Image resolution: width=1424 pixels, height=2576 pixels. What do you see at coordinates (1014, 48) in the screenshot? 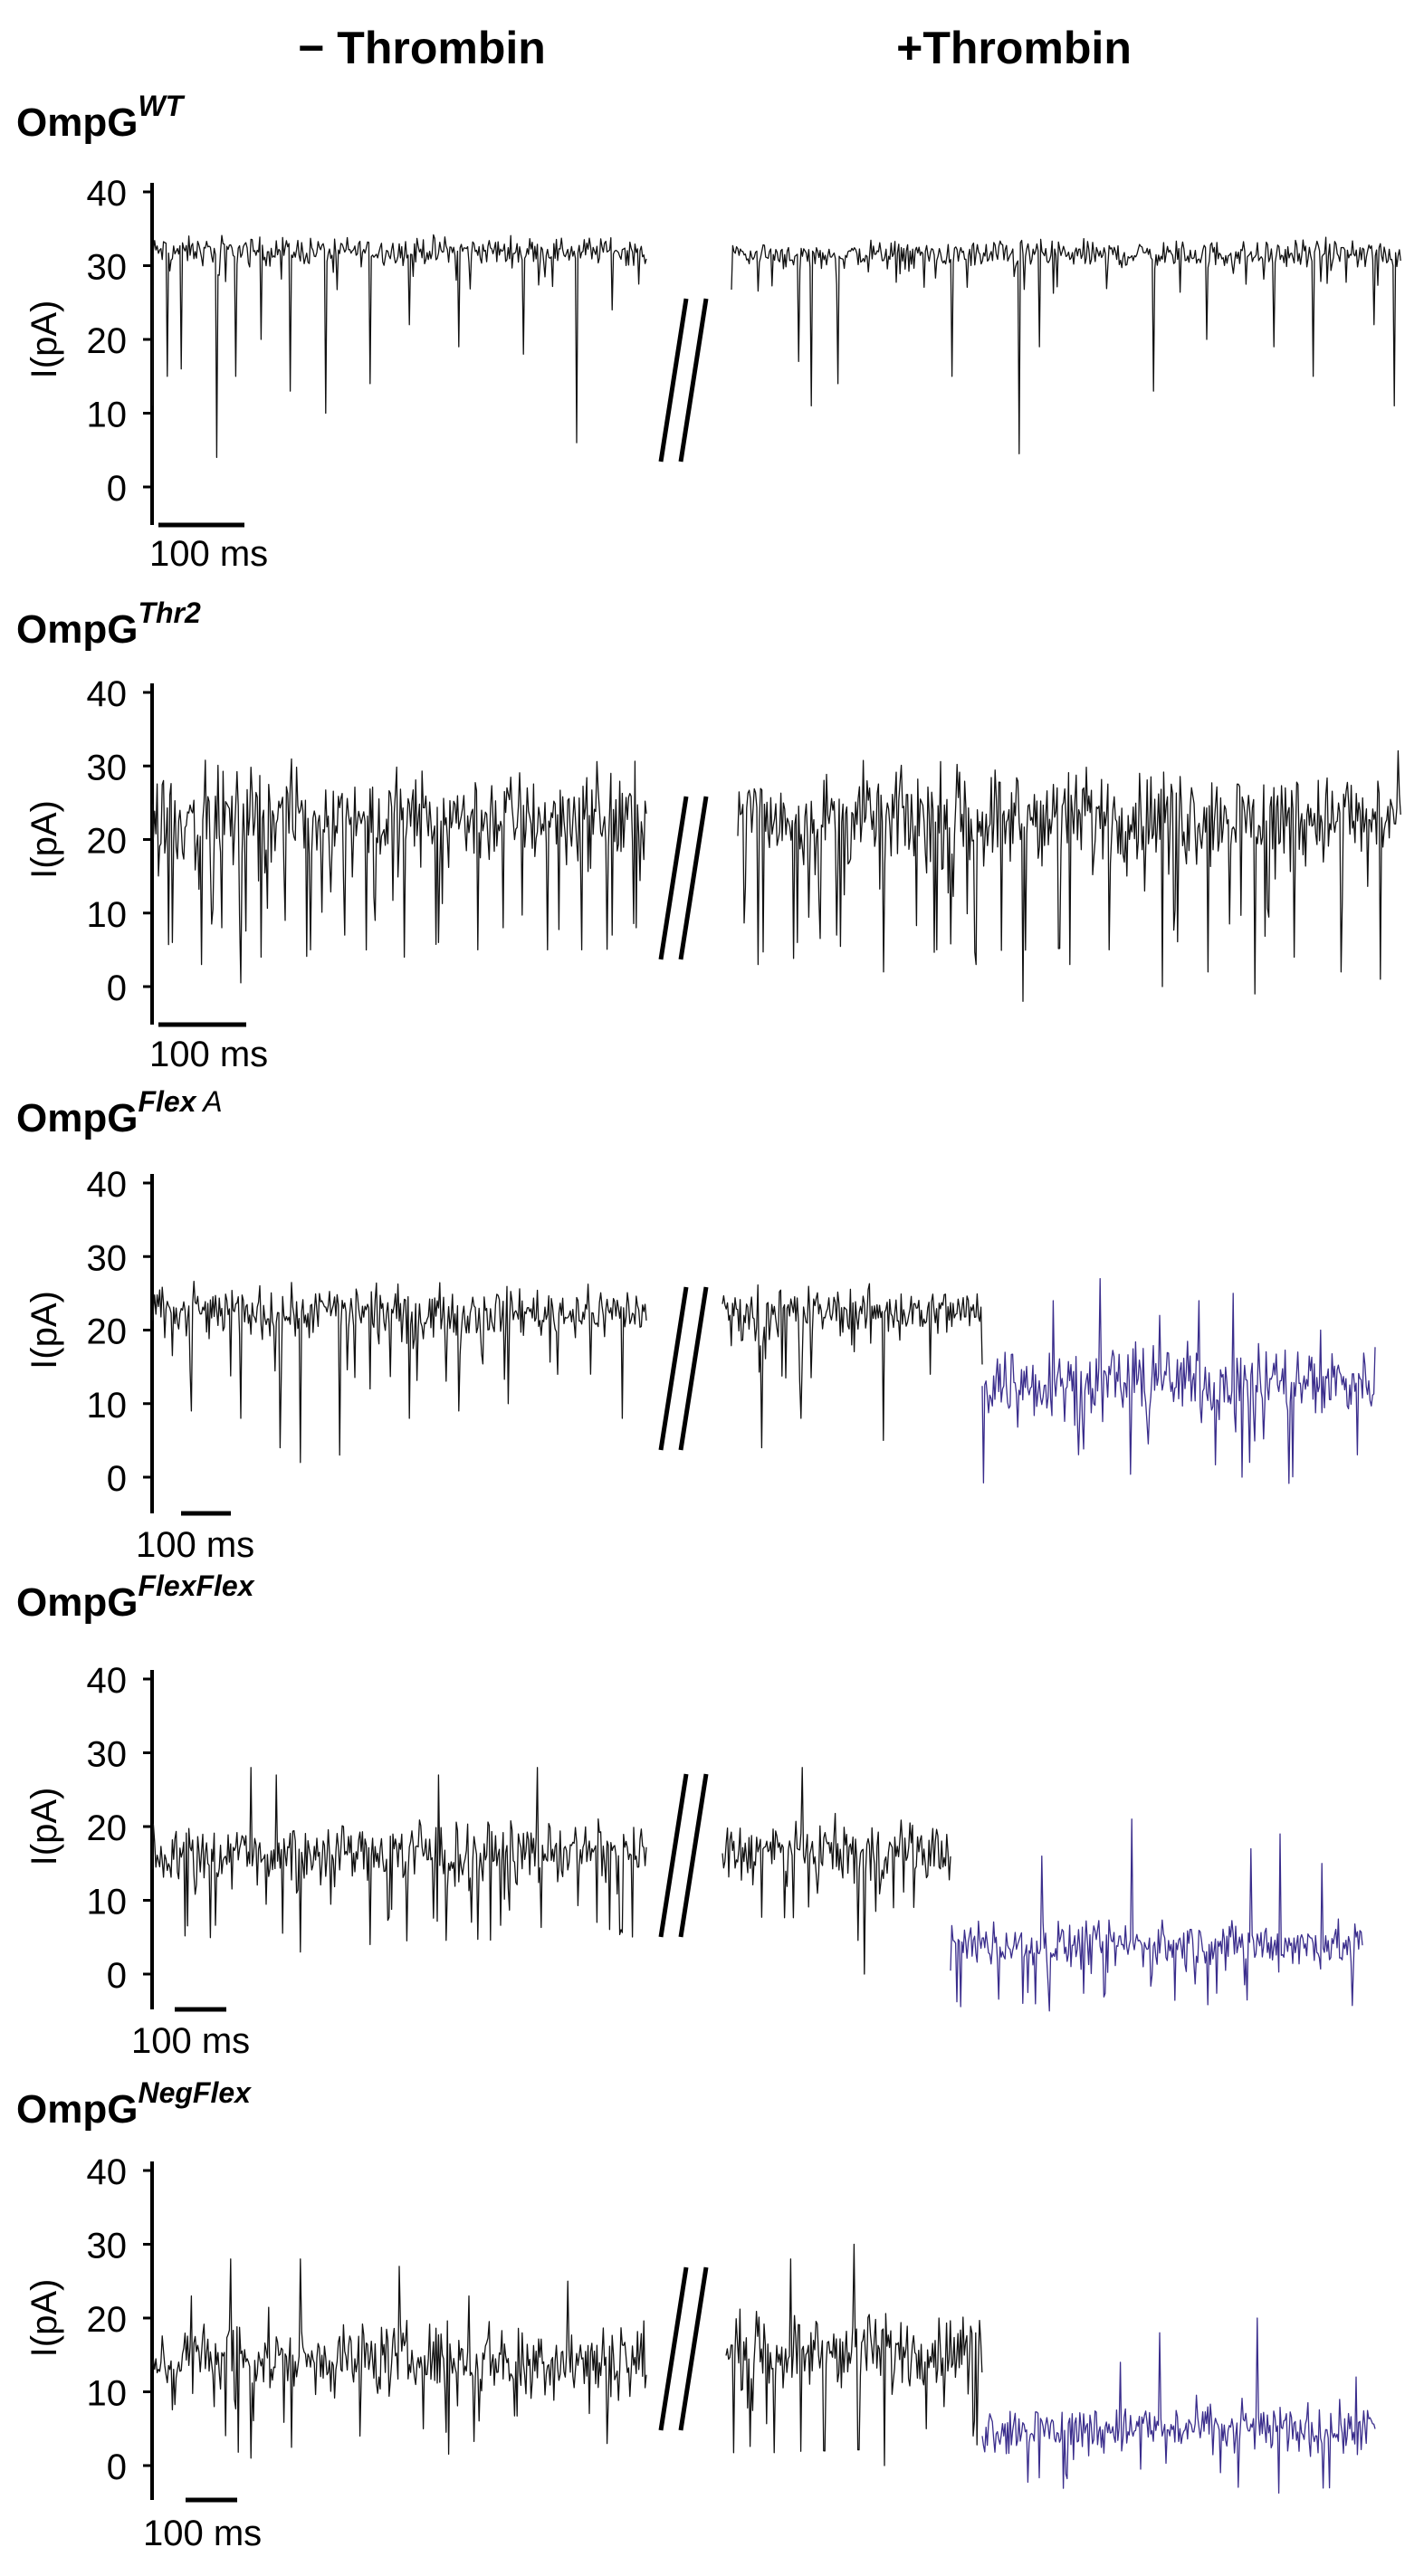
I see `header-plus-thrombin: +Thrombin` at bounding box center [1014, 48].